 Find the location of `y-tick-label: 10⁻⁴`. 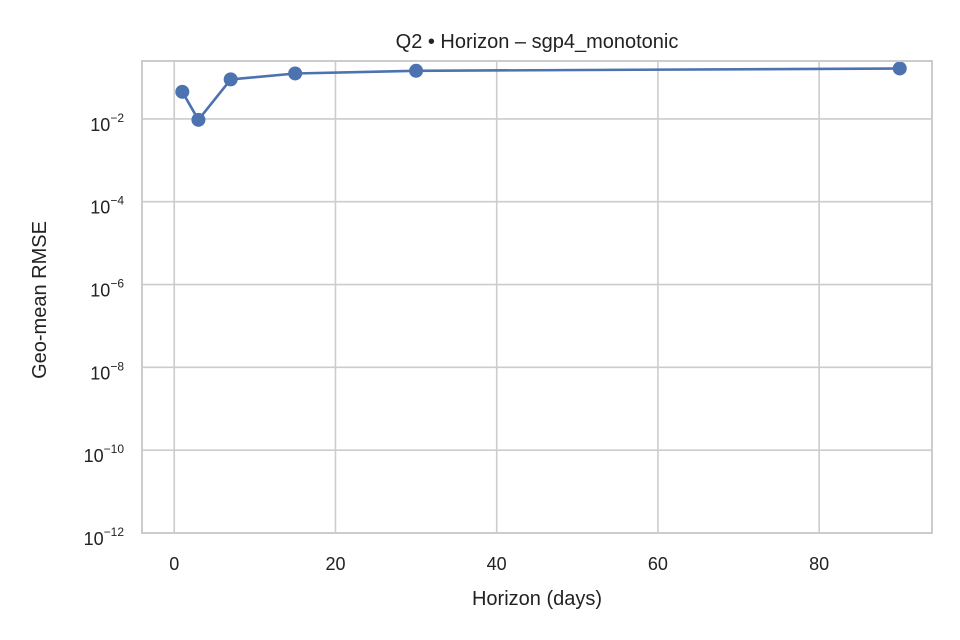

y-tick-label: 10⁻⁴ is located at coordinates (107, 206).